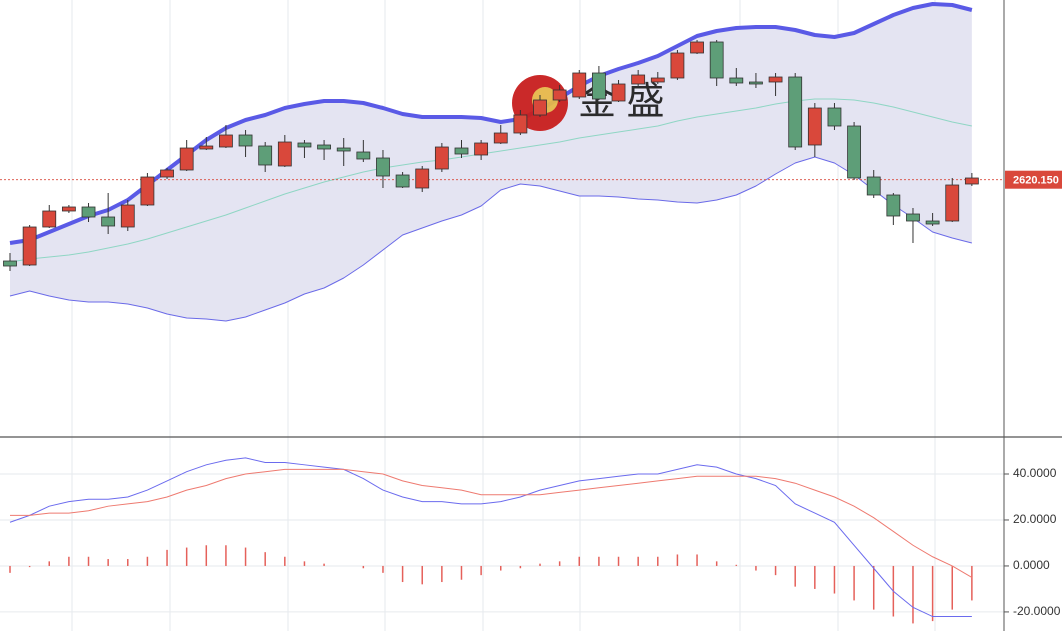 This screenshot has width=1062, height=631. What do you see at coordinates (1031, 565) in the screenshot?
I see `y-tick-label: 0.0000` at bounding box center [1031, 565].